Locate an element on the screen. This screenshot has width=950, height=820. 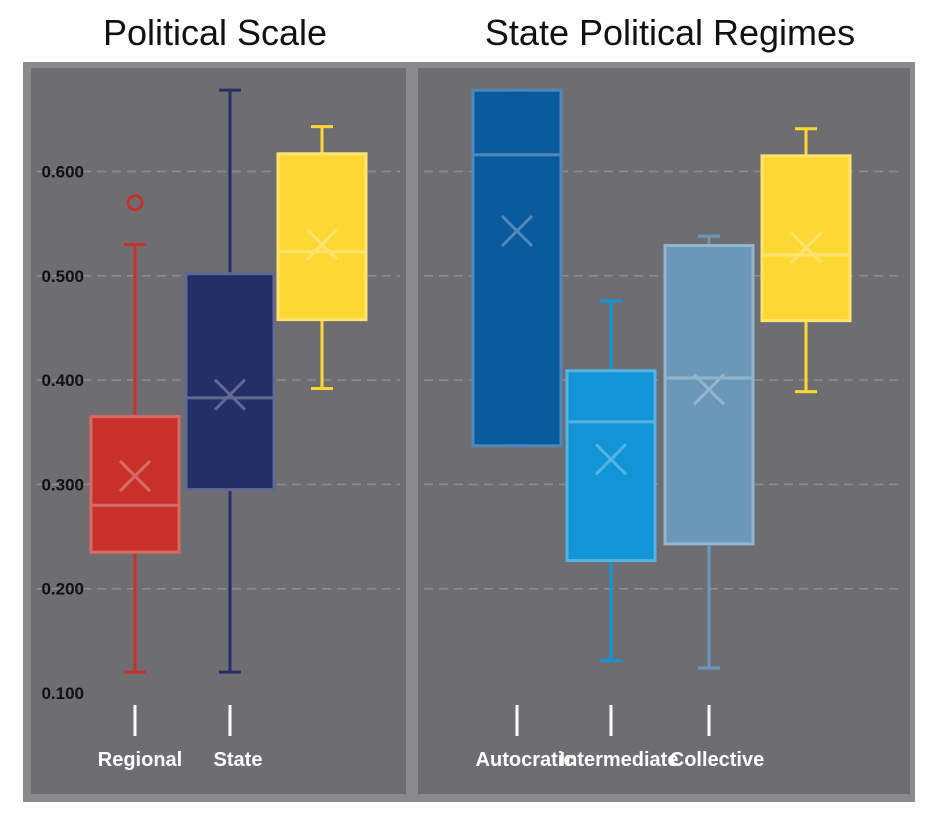
outlier-point is located at coordinates (135, 203).